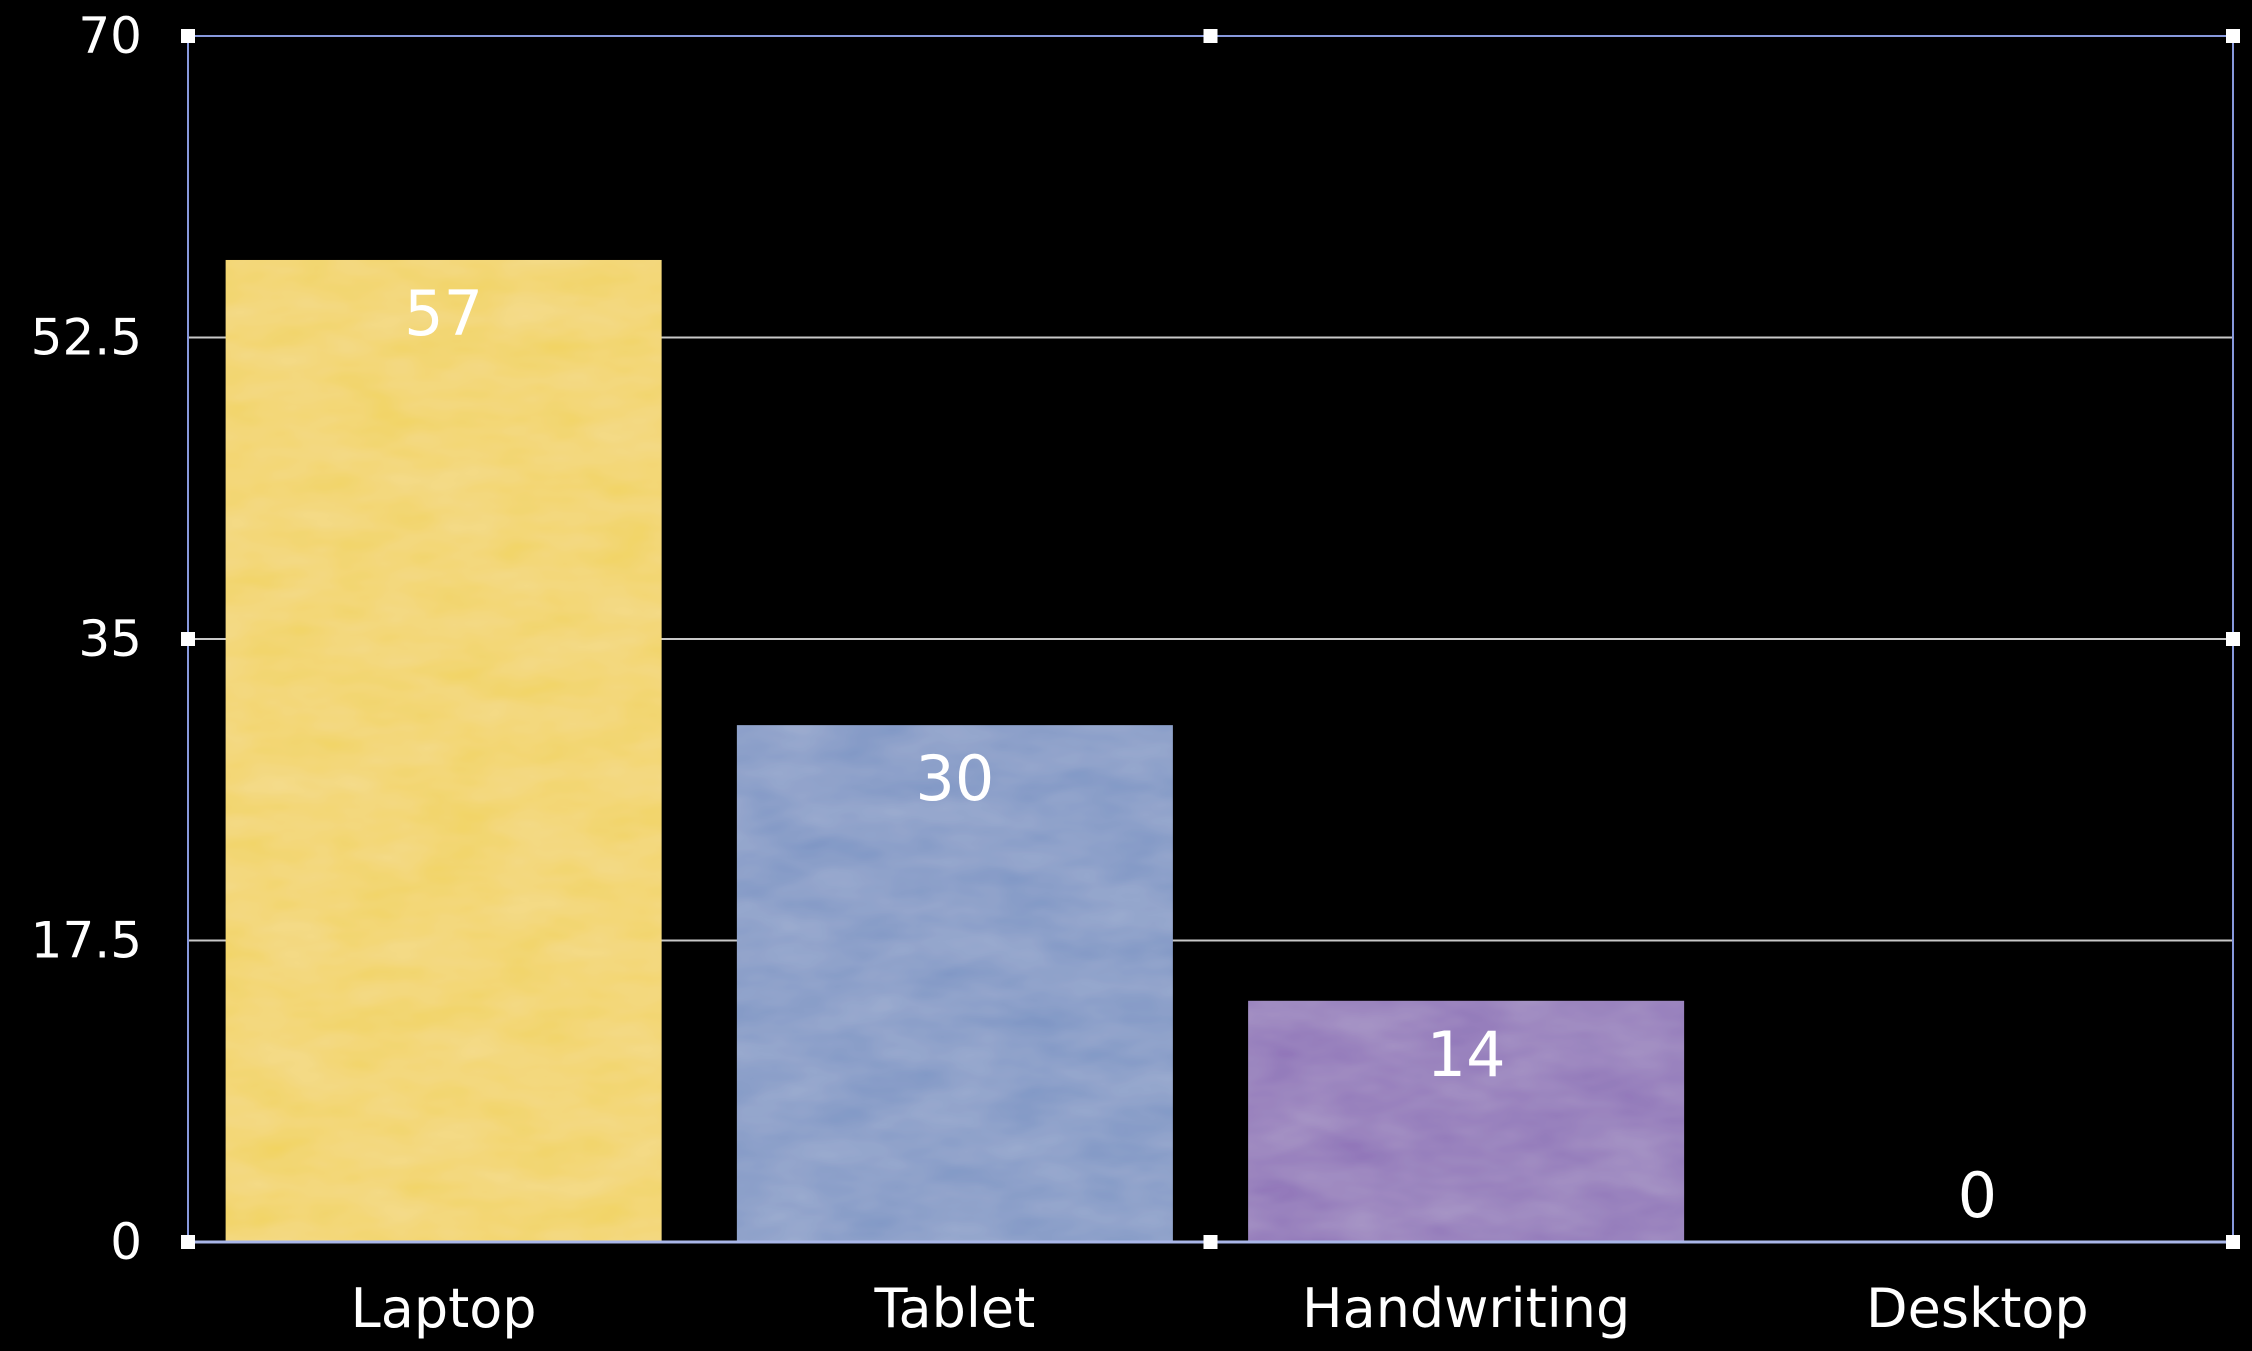 This screenshot has height=1351, width=2252. Describe the element at coordinates (110, 36) in the screenshot. I see `y-tick-label: 70` at that location.